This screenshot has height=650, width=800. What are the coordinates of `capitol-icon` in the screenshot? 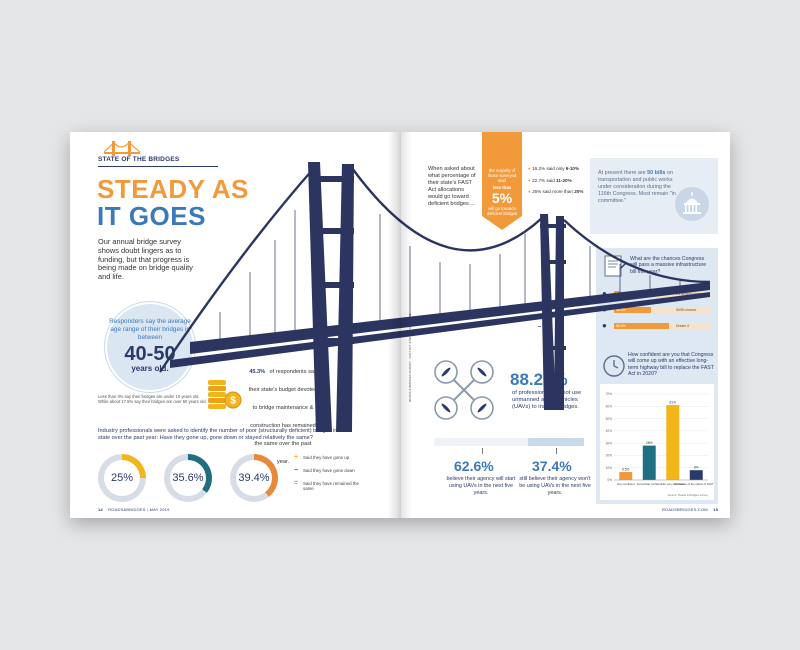 It's located at (692, 204).